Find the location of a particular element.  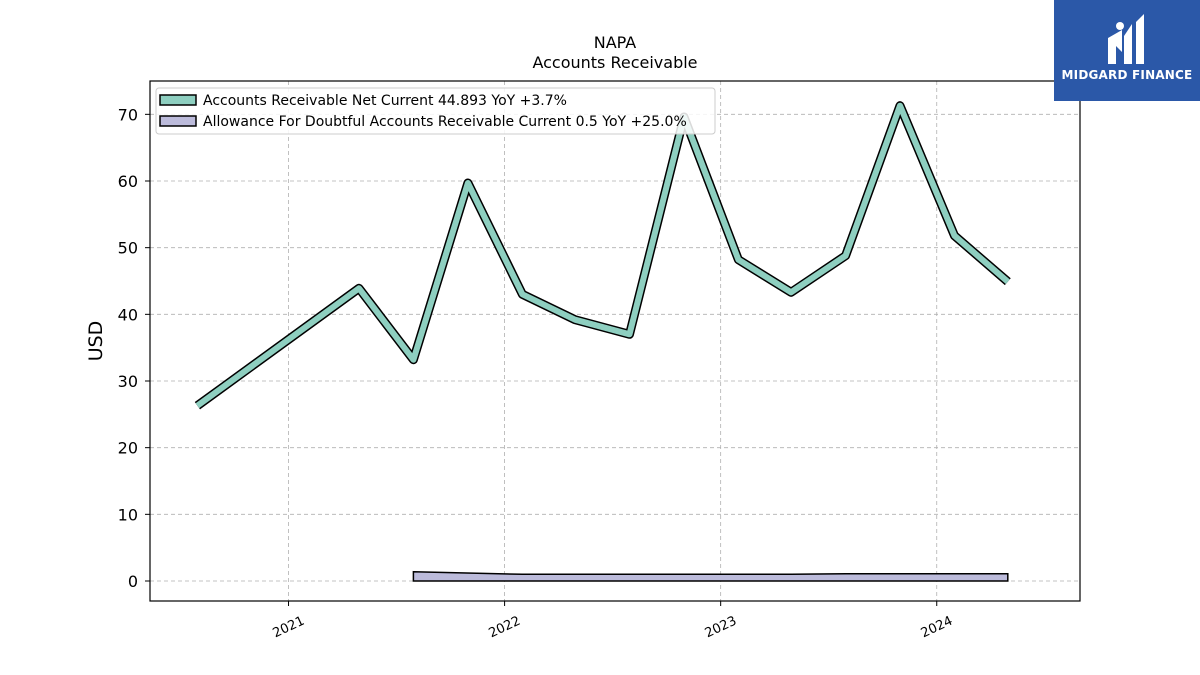

y-axis-label: USD is located at coordinates (96, 341).